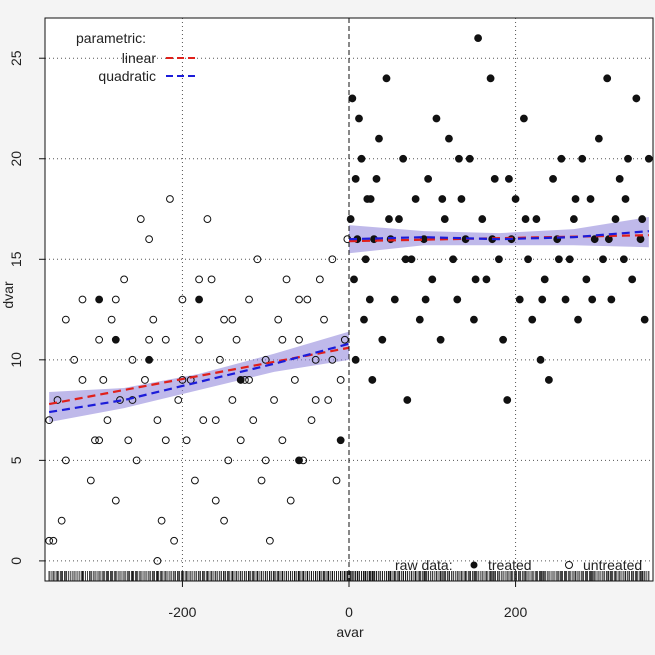 This screenshot has width=655, height=655. I want to click on confidence-band, so click(499, 235).